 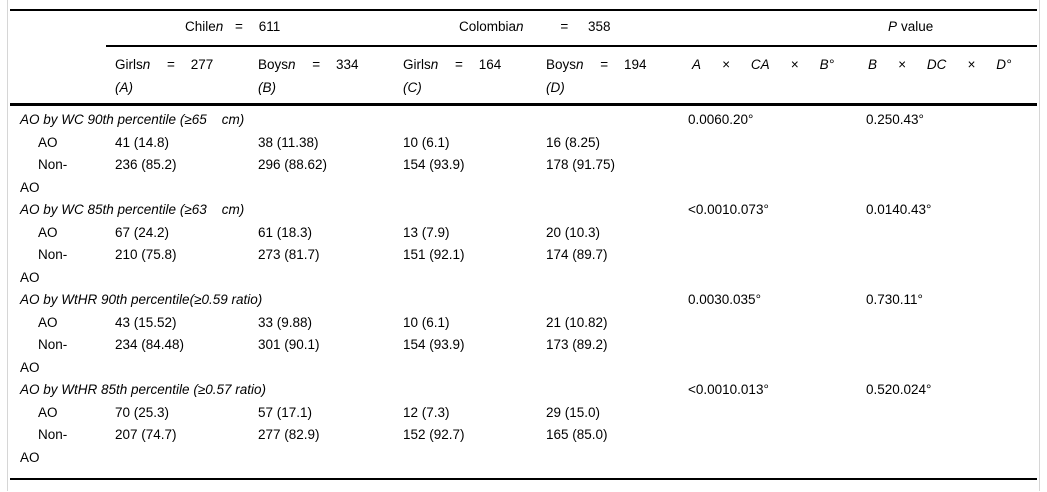 I want to click on col-d-equals: =, so click(x=604, y=64).